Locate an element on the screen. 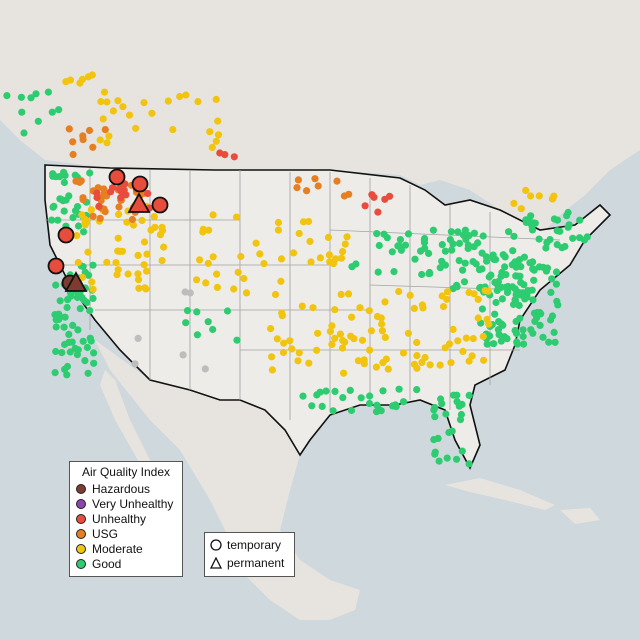  permanent-monitor-marker is located at coordinates (139, 202).